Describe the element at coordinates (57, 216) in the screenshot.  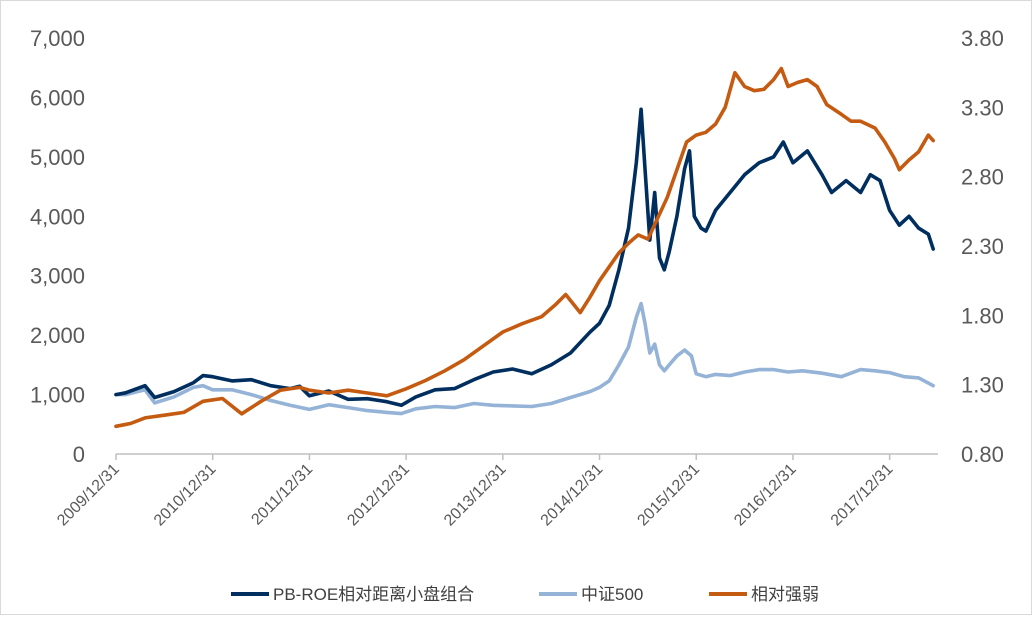
I see `left-axis-tick-label: 4,000` at that location.